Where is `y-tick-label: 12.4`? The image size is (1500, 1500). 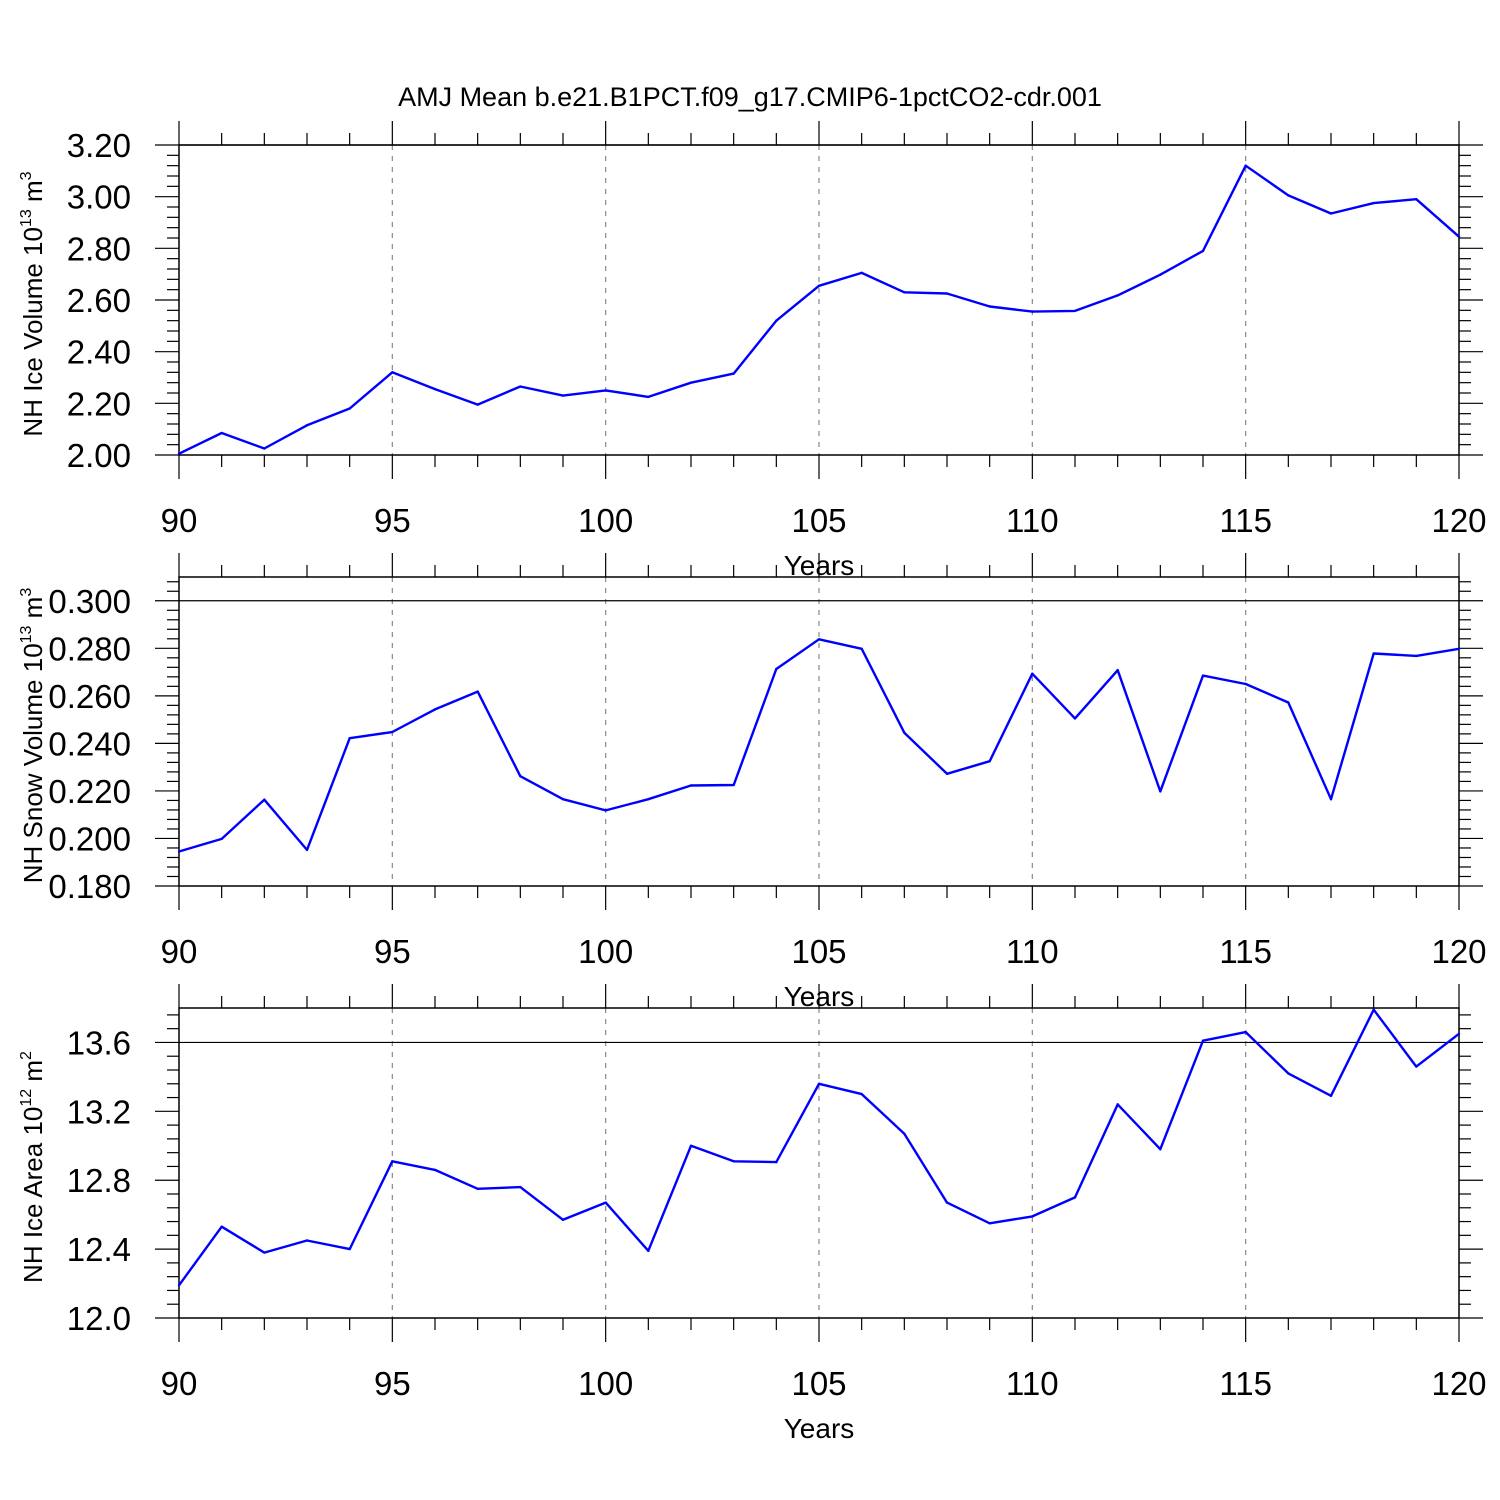 y-tick-label: 12.4 is located at coordinates (99, 1249).